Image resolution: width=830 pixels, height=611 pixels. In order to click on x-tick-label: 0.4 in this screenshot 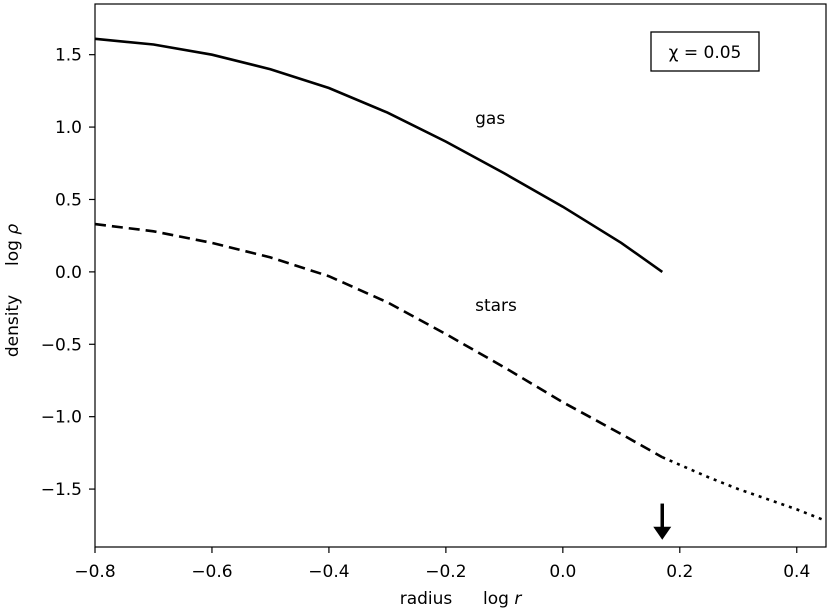, I will do `click(796, 572)`.